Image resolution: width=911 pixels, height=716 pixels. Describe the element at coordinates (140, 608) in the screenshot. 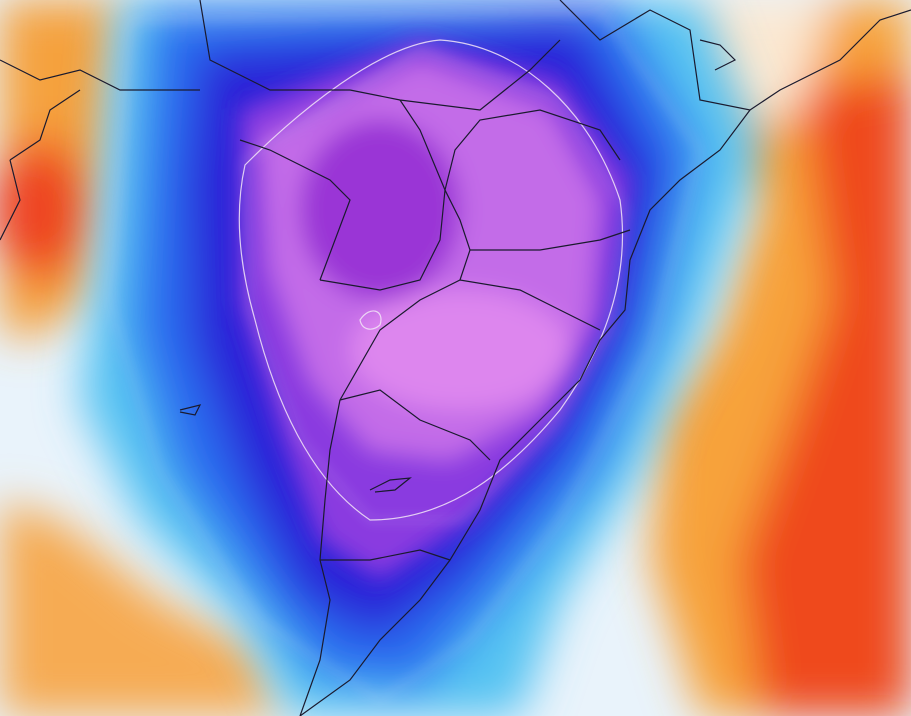

I see `warm-area-southwest` at that location.